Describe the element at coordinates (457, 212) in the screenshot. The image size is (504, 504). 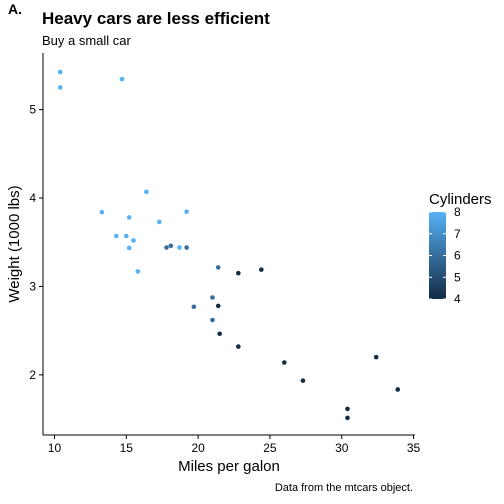
I see `legend-tick-label: 8` at that location.